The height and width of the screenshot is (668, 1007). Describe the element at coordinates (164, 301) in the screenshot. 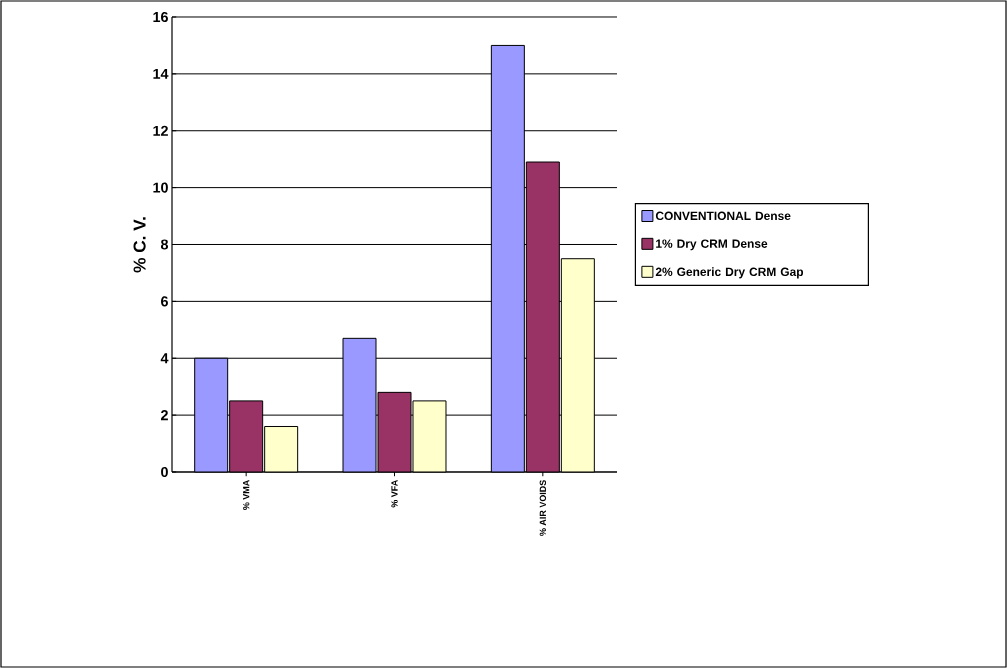

I see `y-tick-label: 6` at that location.